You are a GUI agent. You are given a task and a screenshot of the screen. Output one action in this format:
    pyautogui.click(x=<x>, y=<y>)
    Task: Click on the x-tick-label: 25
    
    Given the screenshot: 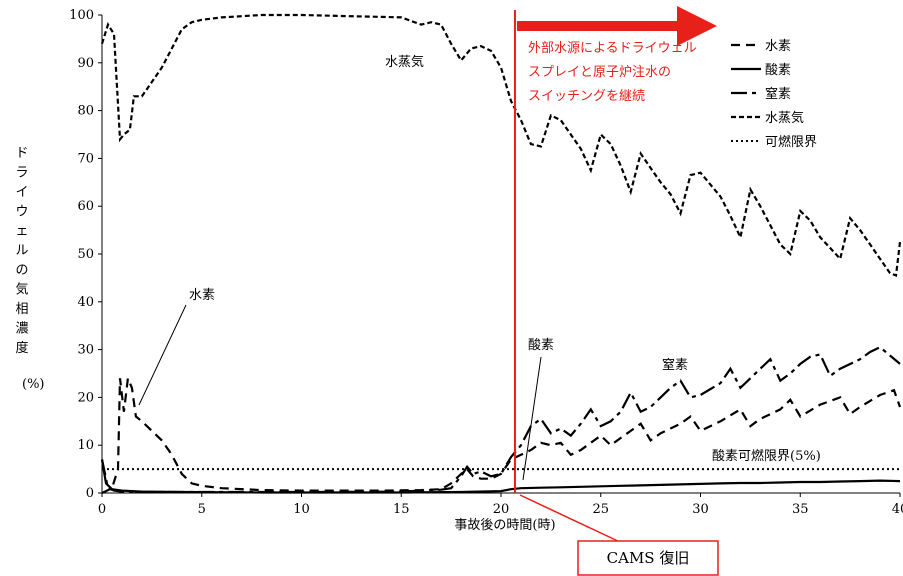 What is the action you would take?
    pyautogui.click(x=600, y=509)
    